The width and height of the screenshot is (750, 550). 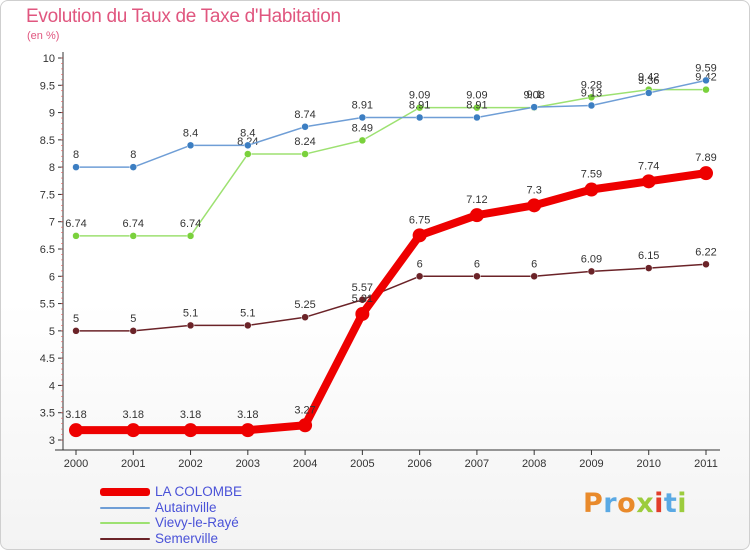 What do you see at coordinates (76, 155) in the screenshot?
I see `data-label: 8` at bounding box center [76, 155].